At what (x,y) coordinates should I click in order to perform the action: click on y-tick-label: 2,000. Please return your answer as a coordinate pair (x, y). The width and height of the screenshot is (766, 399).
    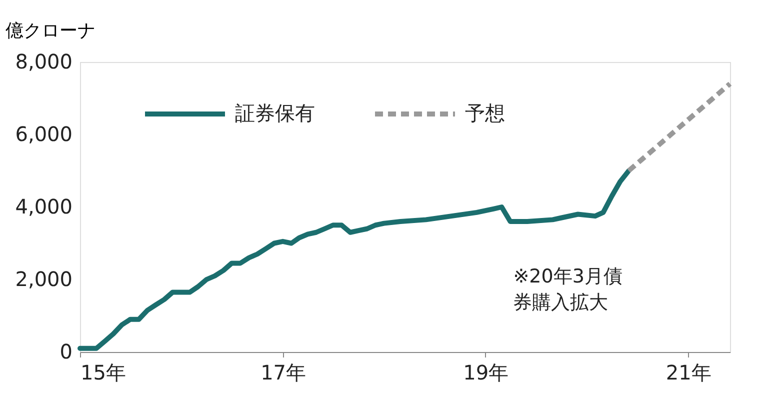
    Looking at the image, I should click on (43, 279).